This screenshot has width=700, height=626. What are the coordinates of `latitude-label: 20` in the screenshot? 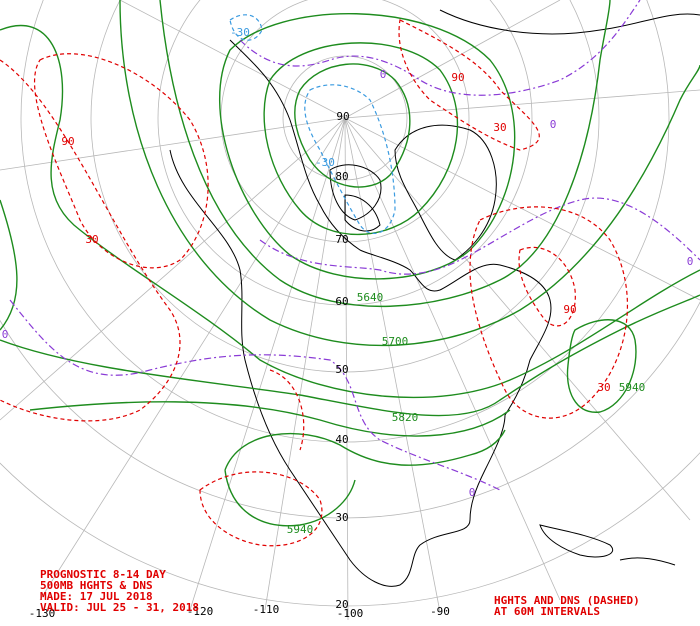 It's located at (341, 604).